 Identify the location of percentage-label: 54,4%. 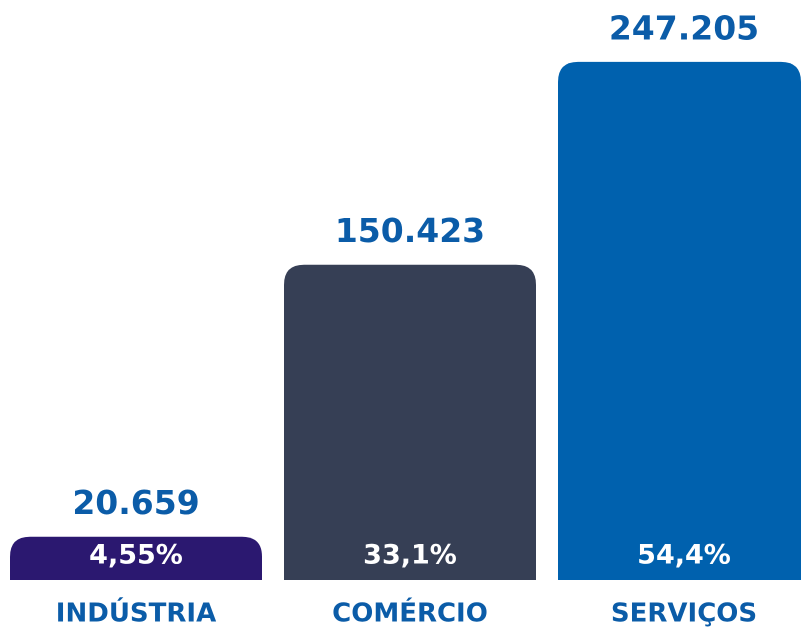
(684, 555).